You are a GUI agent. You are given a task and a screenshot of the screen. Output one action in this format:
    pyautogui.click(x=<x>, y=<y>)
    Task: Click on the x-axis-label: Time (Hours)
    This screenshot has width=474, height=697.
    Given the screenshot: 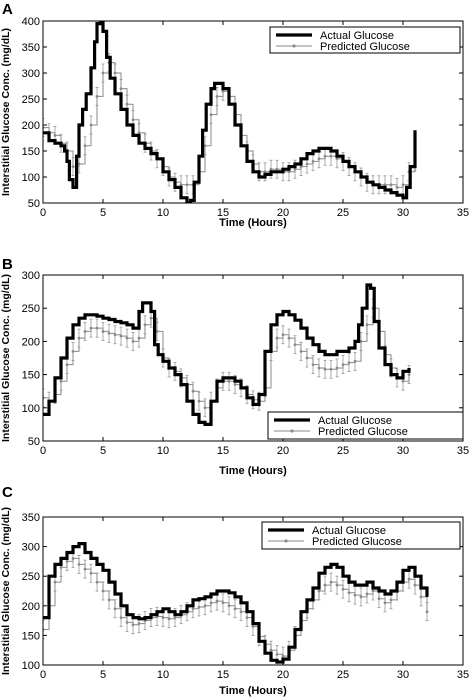 What is the action you would take?
    pyautogui.click(x=253, y=223)
    